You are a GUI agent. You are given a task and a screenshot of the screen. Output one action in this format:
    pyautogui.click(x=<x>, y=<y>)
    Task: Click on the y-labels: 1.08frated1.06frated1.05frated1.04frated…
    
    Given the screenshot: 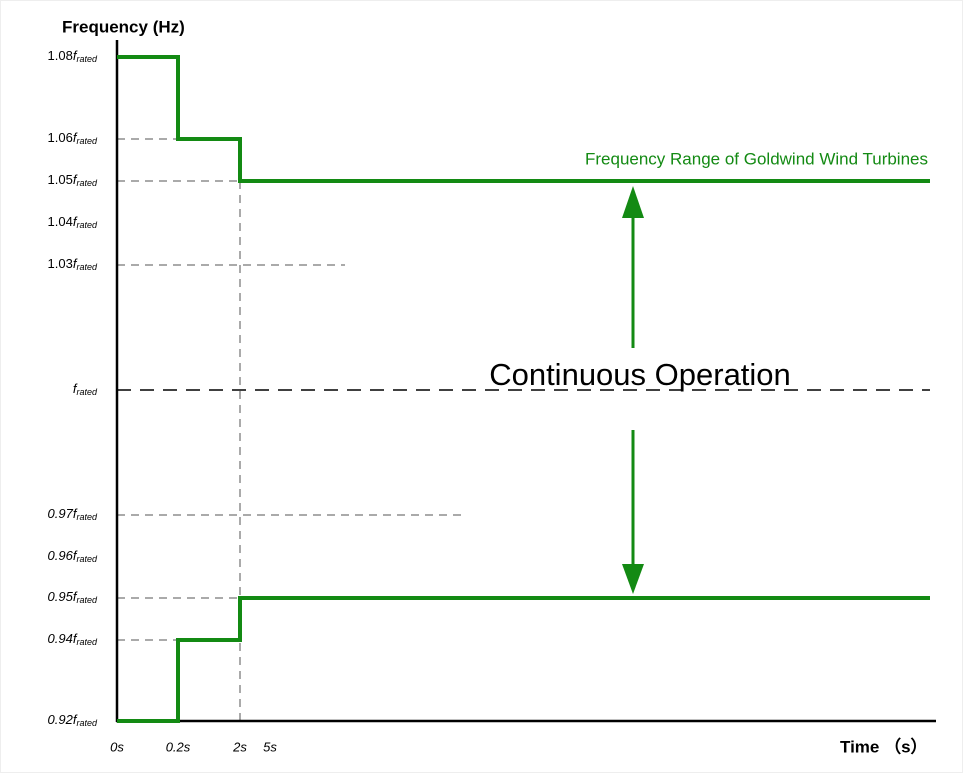 What is the action you would take?
    pyautogui.click(x=73, y=388)
    